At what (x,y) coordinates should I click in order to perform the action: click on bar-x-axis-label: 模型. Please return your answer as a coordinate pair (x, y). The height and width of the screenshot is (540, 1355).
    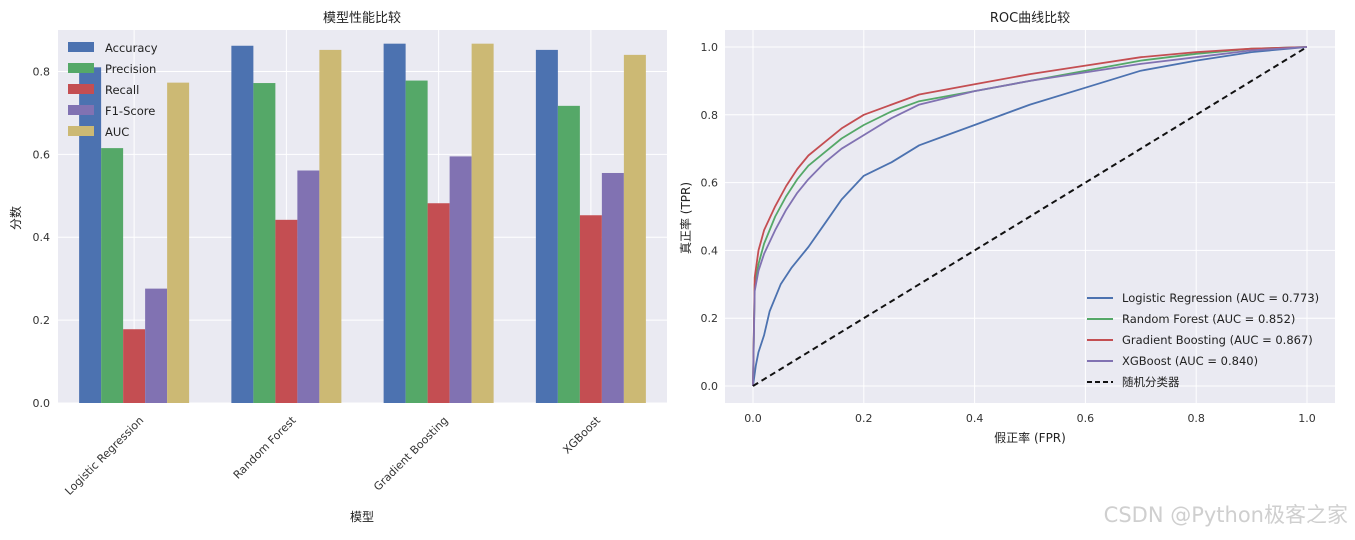
    Looking at the image, I should click on (362, 517).